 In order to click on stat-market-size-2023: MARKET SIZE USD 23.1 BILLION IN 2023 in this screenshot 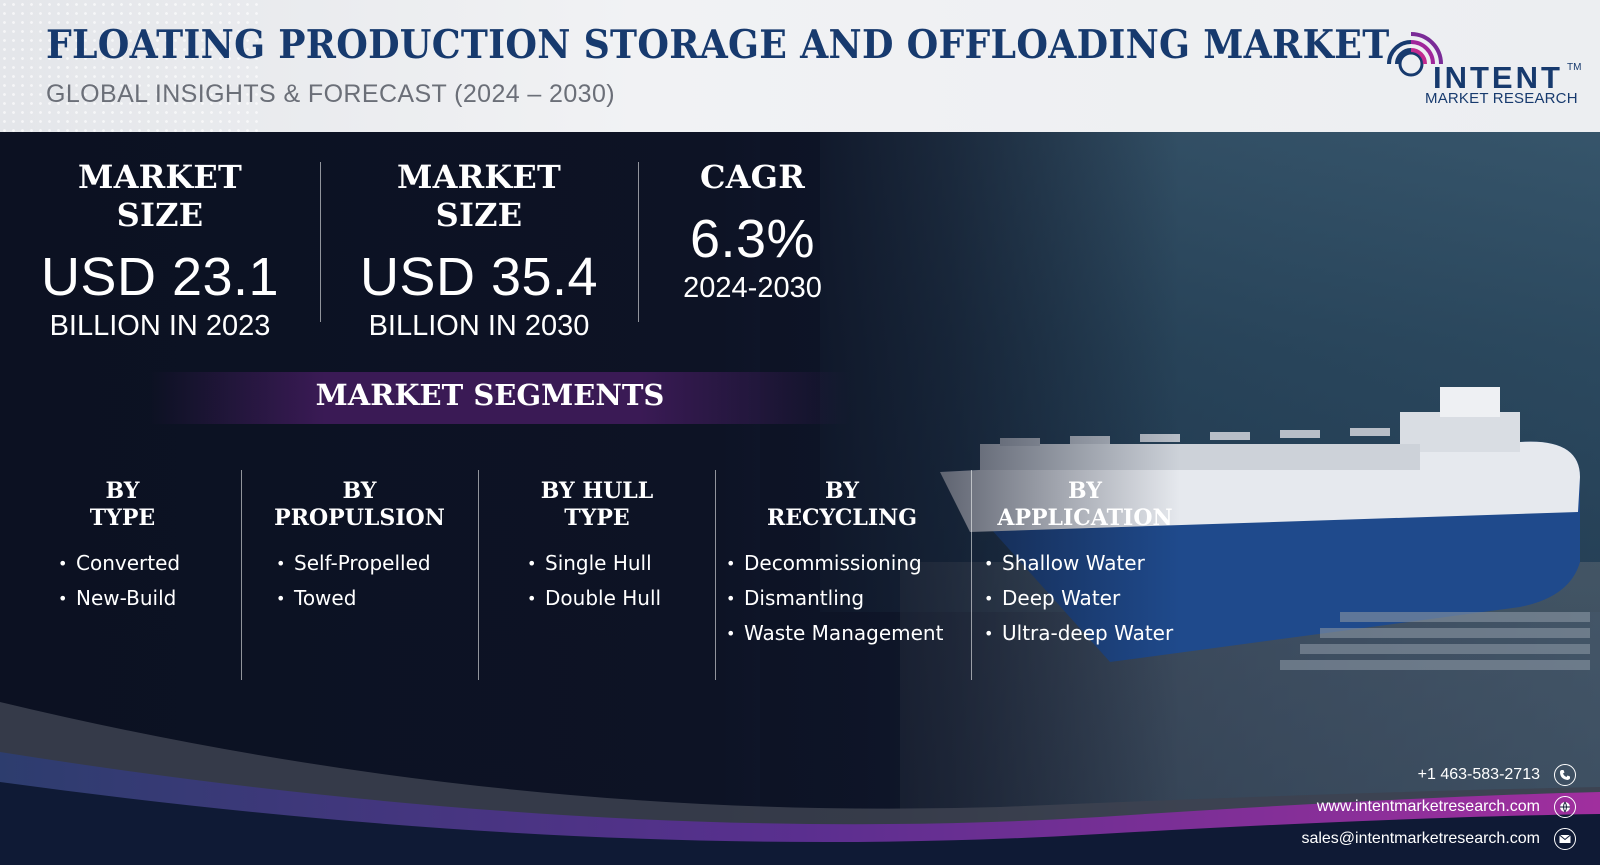, I will do `click(160, 250)`.